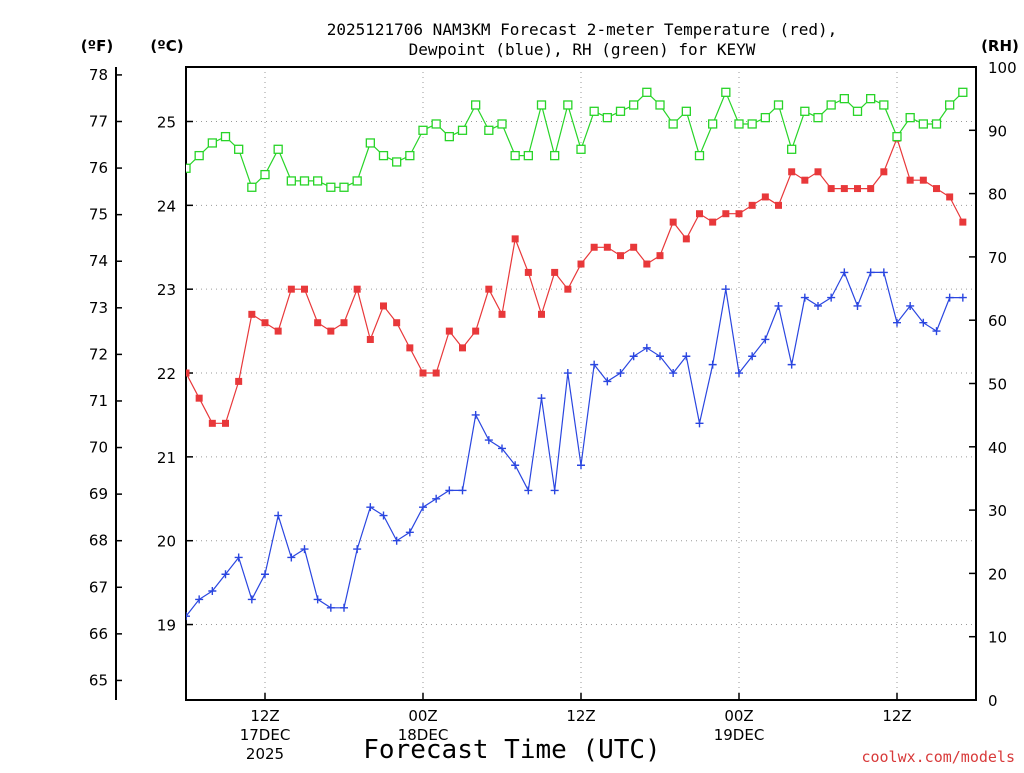 This screenshot has height=773, width=1024. I want to click on celsius-tick-label: 23, so click(166, 290).